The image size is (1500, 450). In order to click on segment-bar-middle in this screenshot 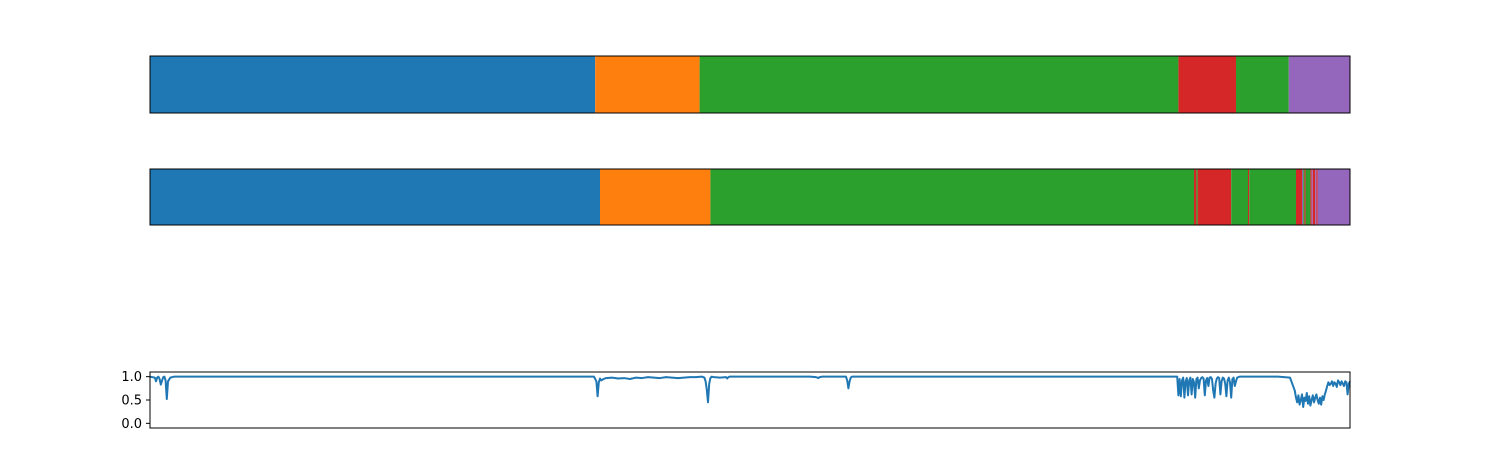, I will do `click(750, 197)`.